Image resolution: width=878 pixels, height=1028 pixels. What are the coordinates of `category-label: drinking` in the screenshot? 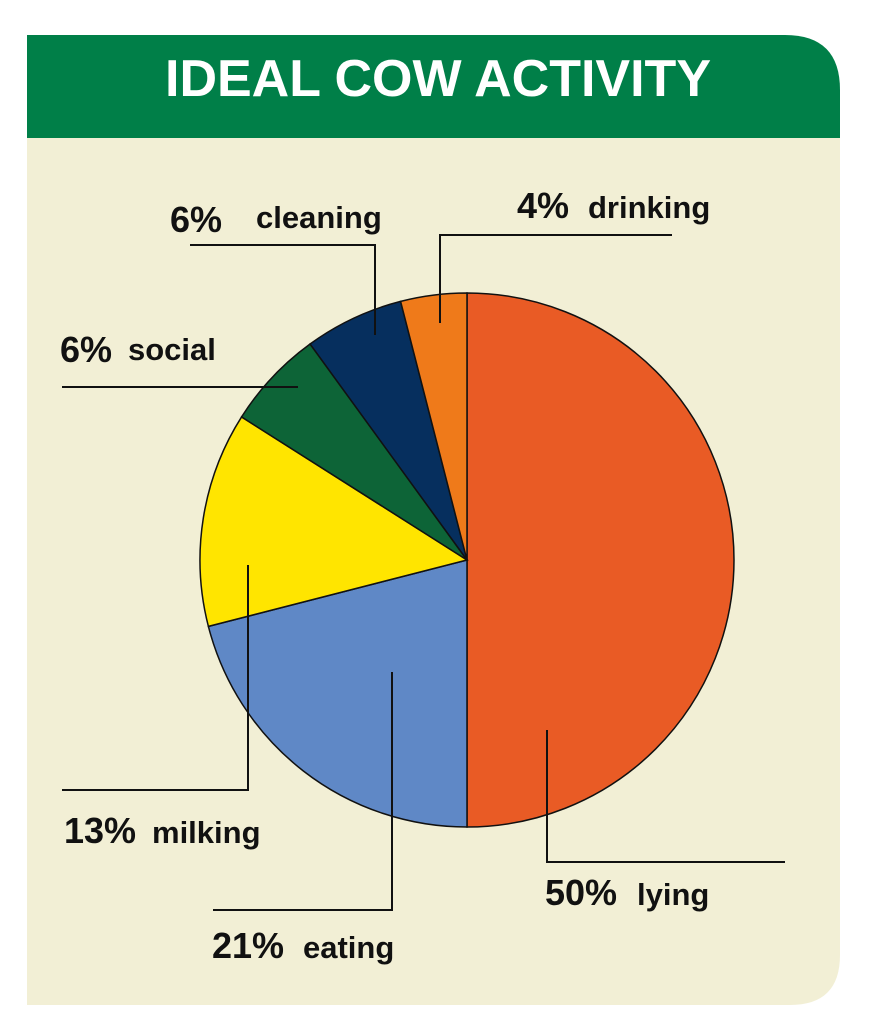 It's located at (649, 207).